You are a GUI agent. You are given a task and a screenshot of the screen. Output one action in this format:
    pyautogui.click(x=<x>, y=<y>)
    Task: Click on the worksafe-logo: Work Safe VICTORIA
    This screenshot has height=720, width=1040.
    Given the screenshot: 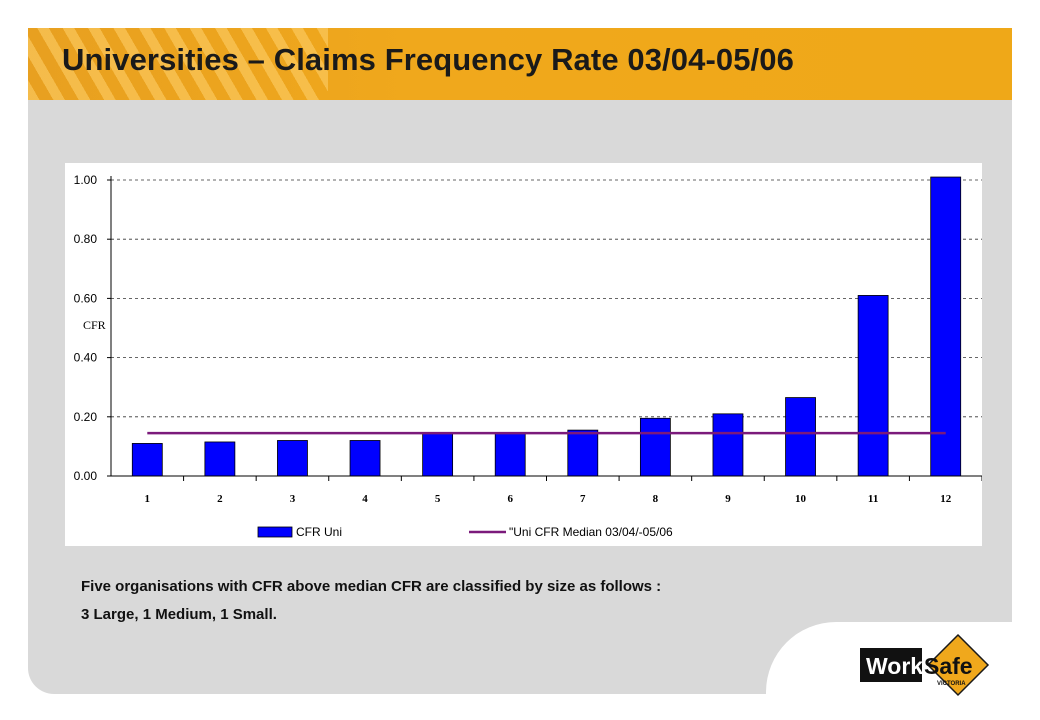 What is the action you would take?
    pyautogui.click(x=925, y=665)
    